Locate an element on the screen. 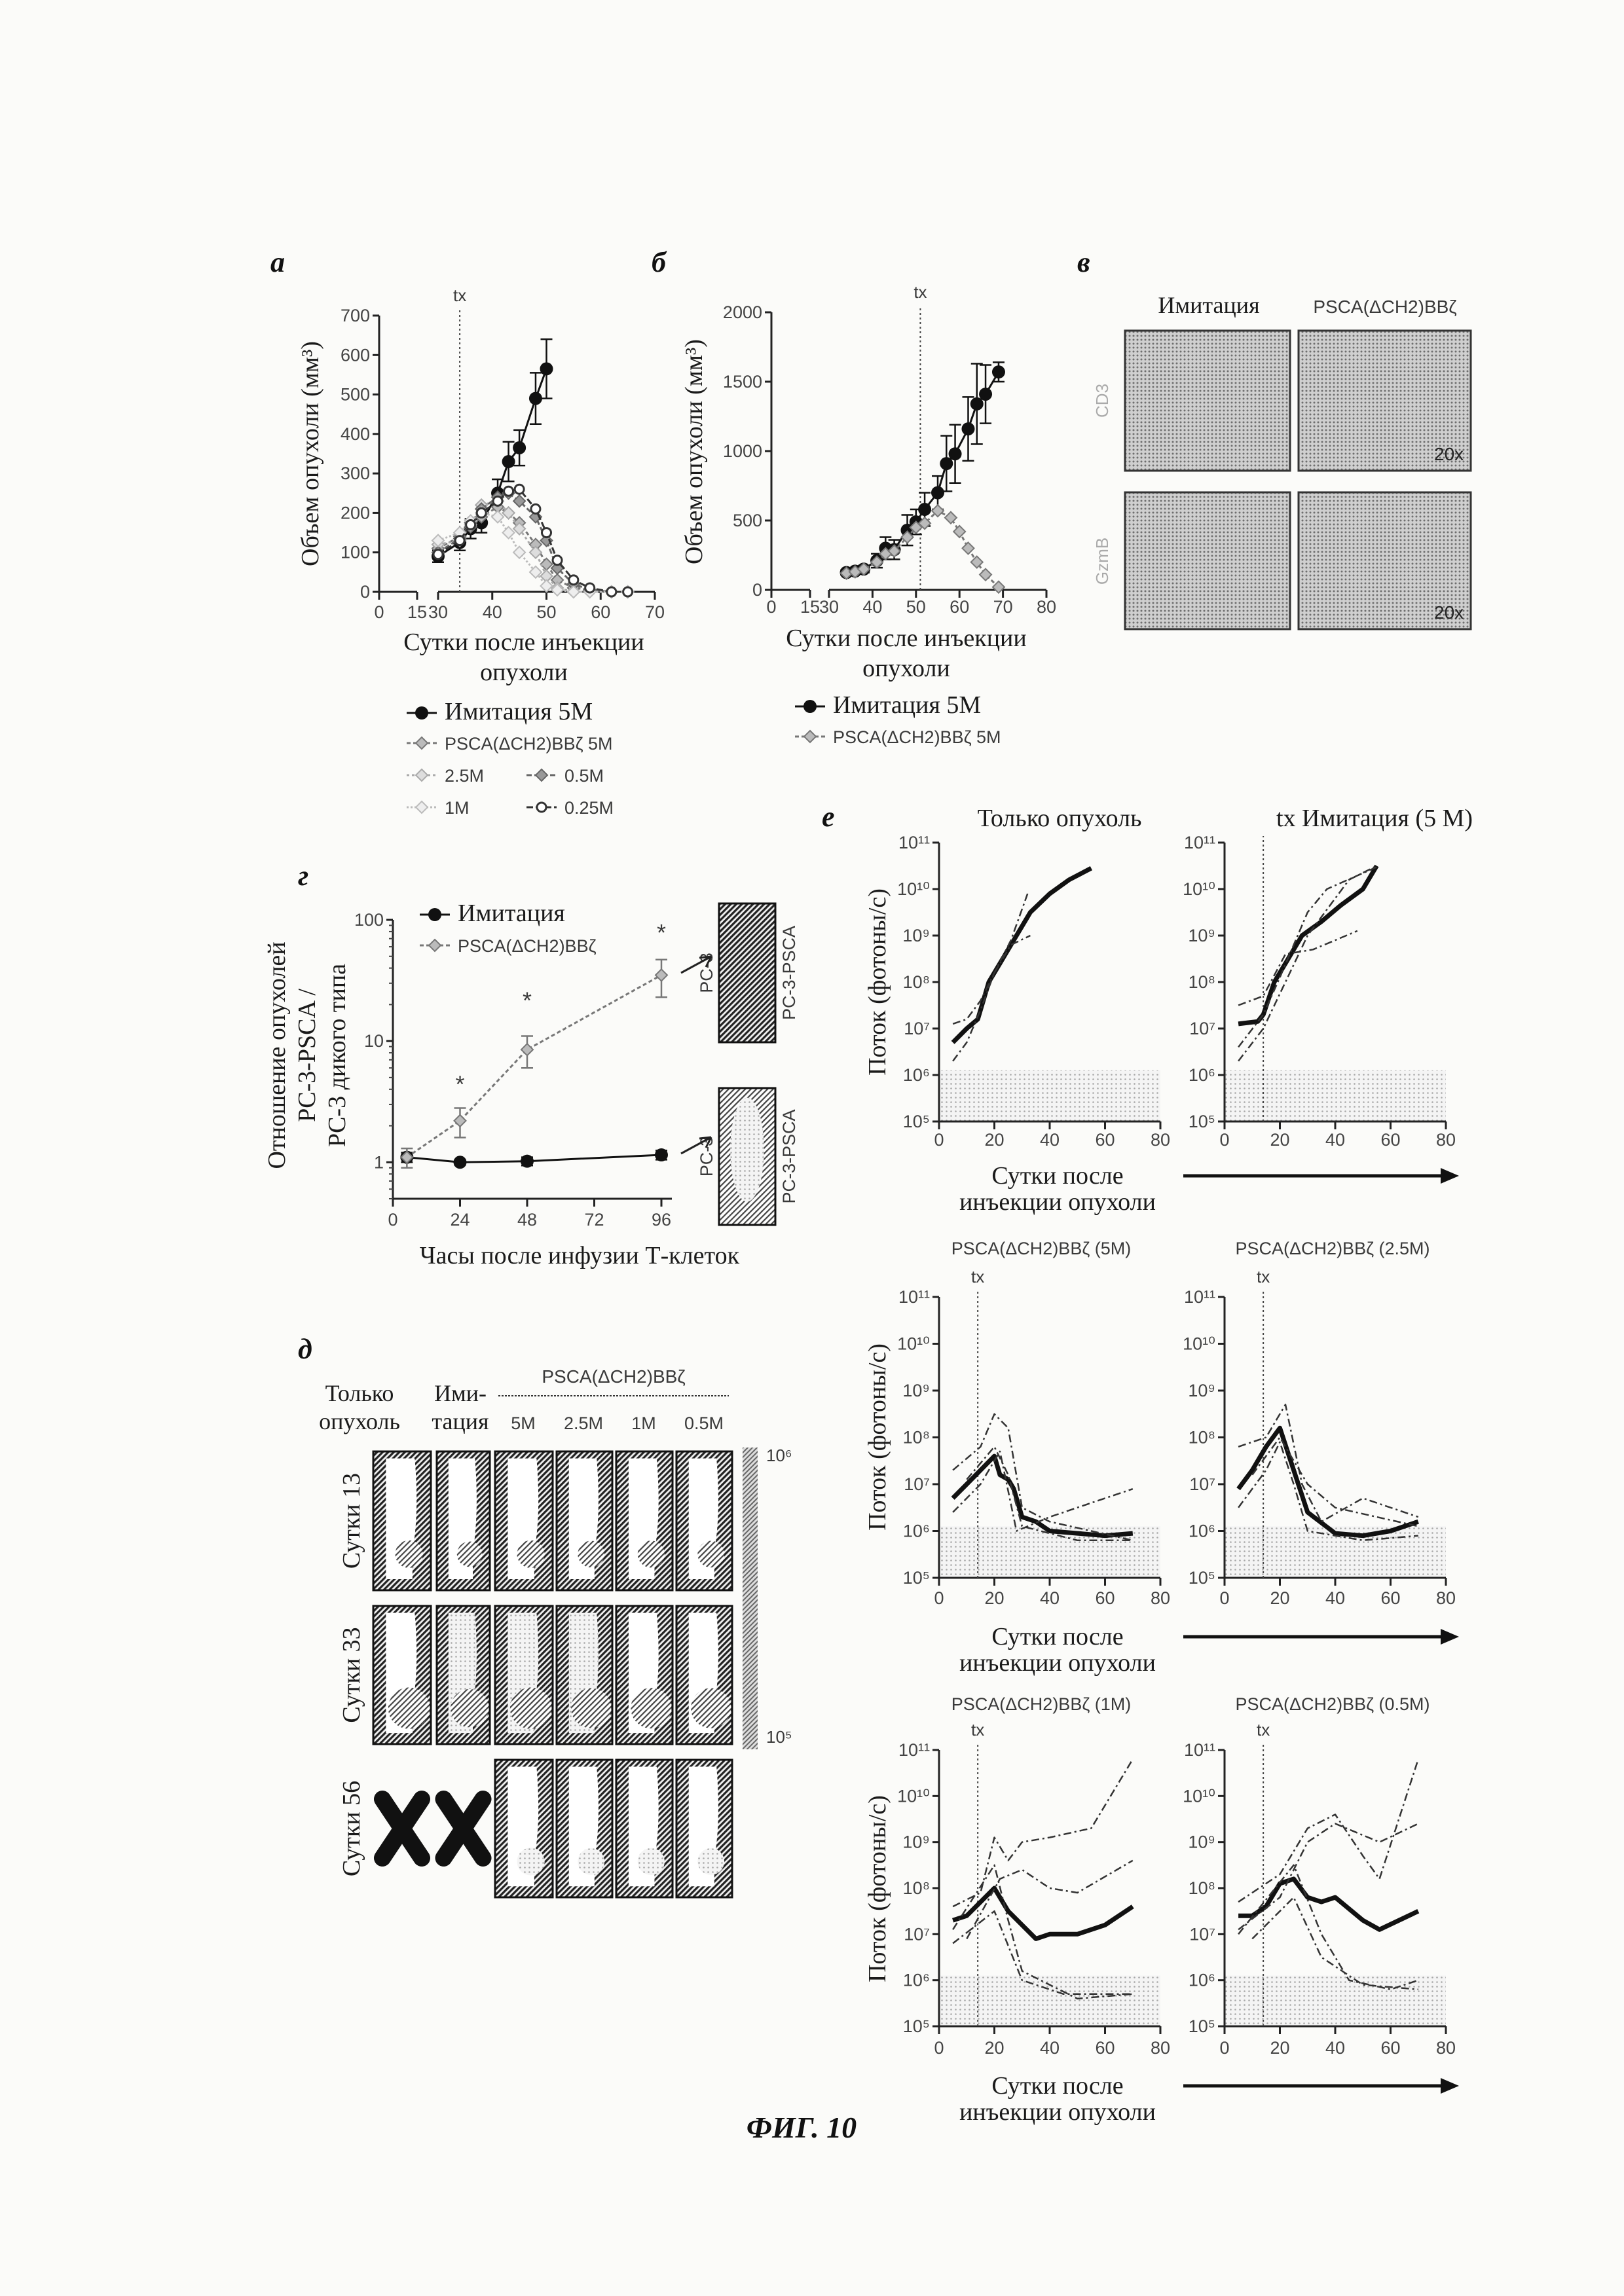 Image resolution: width=1624 pixels, height=2296 pixels. y-tick-label: 400 is located at coordinates (355, 434).